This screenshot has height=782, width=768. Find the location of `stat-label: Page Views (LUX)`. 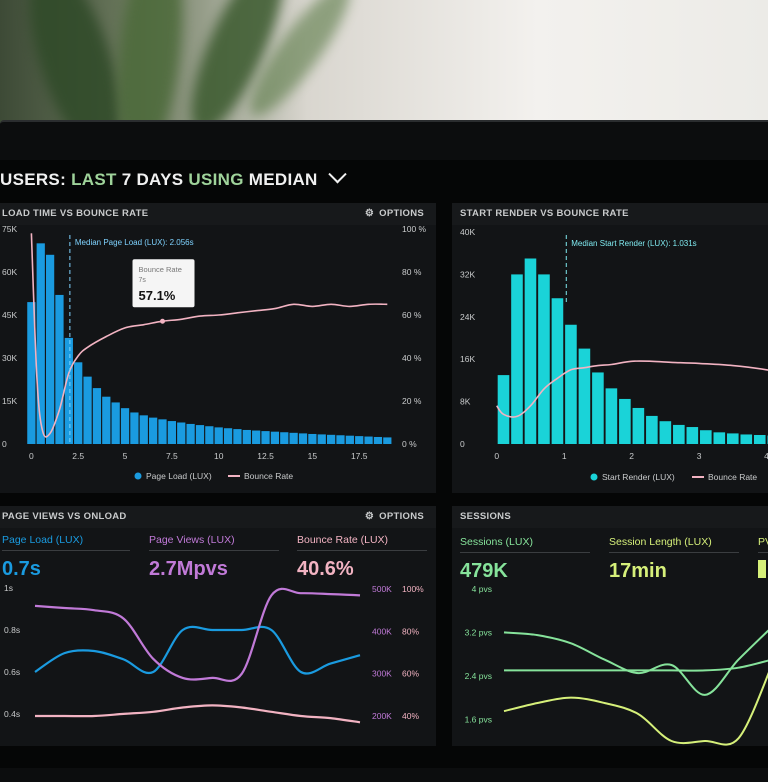

stat-label: Page Views (LUX) is located at coordinates (214, 542).